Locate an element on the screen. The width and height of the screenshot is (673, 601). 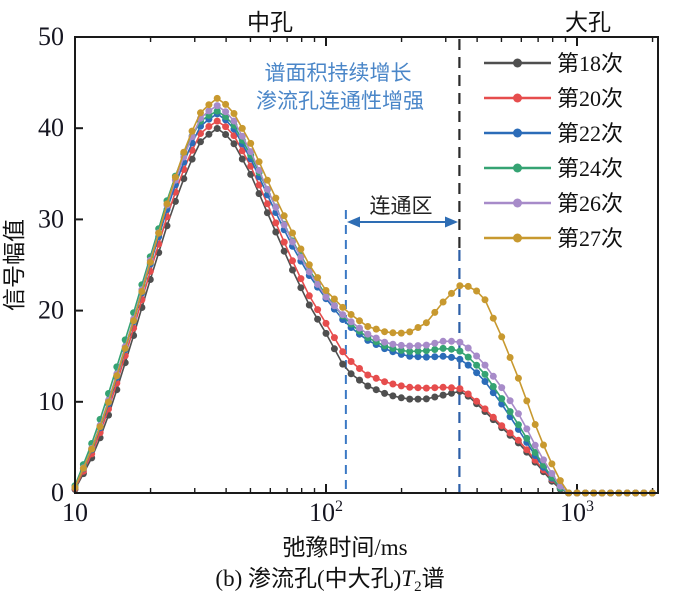
legend-item: 第24次 is located at coordinates (553, 168).